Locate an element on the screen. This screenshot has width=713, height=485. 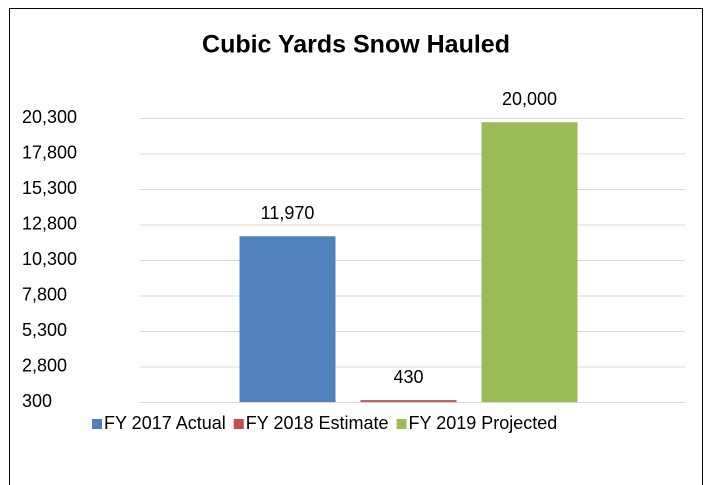
data-label: 11,970 is located at coordinates (288, 213).